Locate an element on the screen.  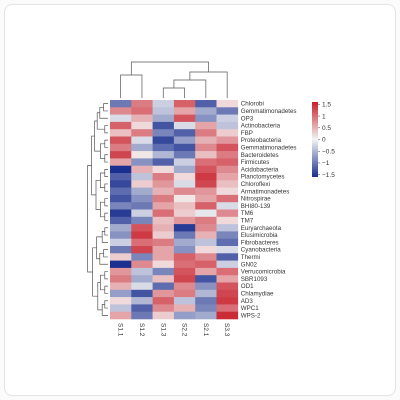
row-label: Bacteroidetes is located at coordinates (260, 155).